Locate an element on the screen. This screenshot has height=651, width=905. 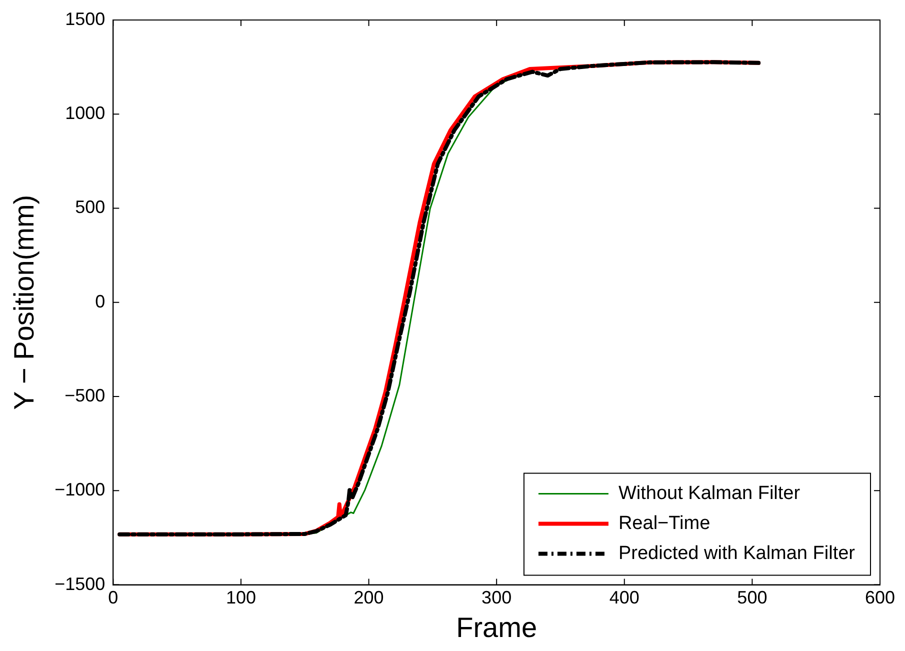
legend-label: Real−Time is located at coordinates (664, 523).